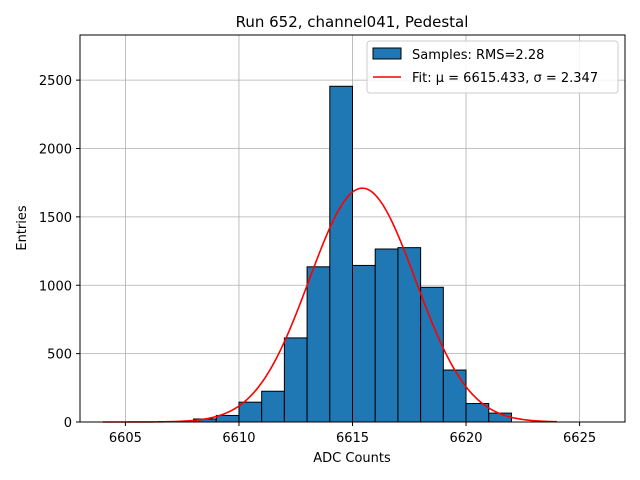 The image size is (640, 480). What do you see at coordinates (59, 355) in the screenshot?
I see `y-tick-label: 500` at bounding box center [59, 355].